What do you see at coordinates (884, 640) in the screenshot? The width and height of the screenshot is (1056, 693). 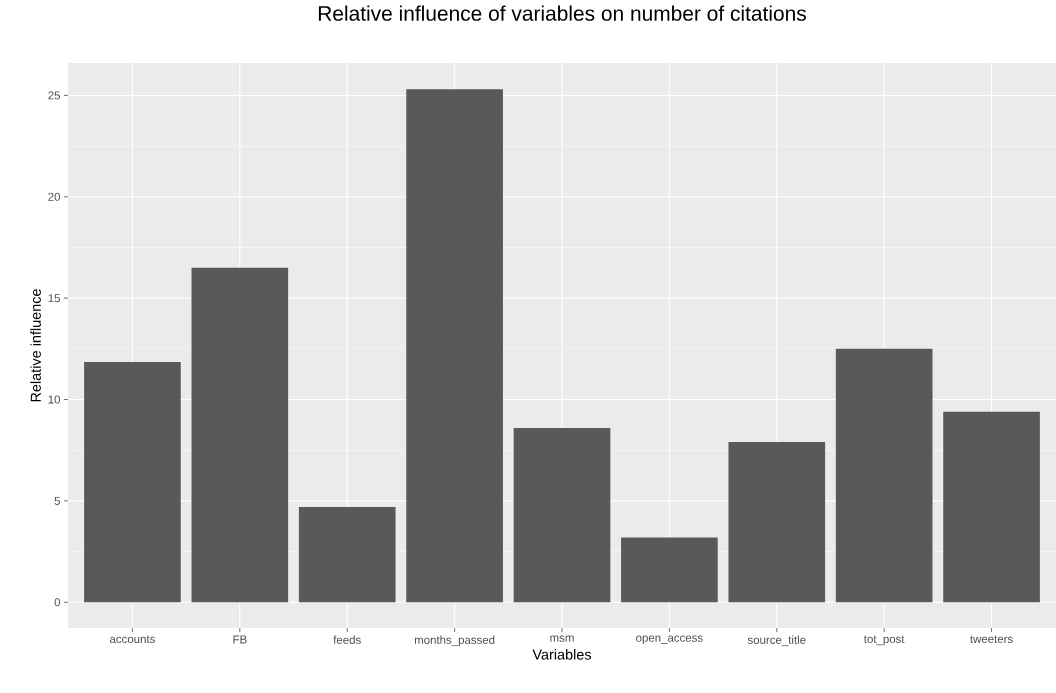 I see `x-tick-label: tot_post` at bounding box center [884, 640].